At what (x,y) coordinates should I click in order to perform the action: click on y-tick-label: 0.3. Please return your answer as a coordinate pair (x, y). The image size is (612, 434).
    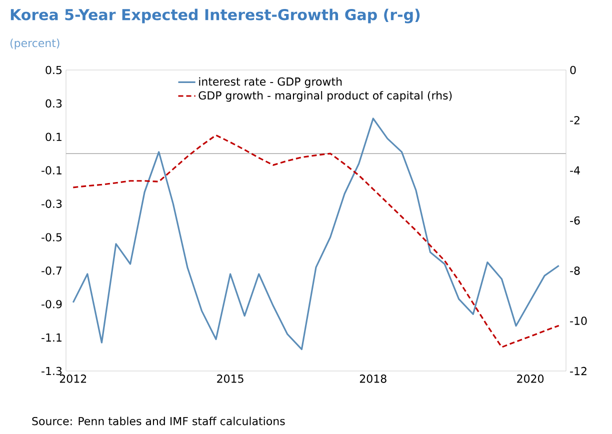
    Looking at the image, I should click on (54, 103).